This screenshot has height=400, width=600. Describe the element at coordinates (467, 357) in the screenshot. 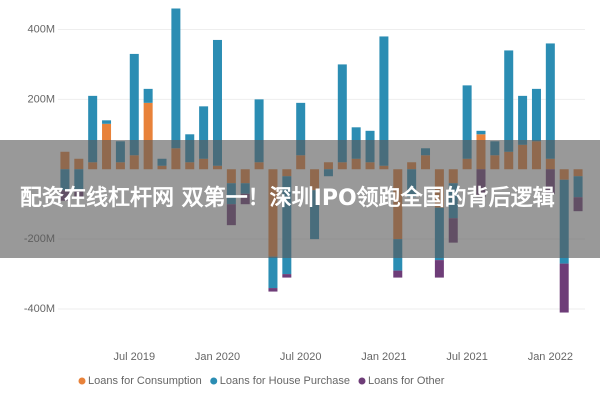

I see `x-tick-label: Jul 2021` at that location.